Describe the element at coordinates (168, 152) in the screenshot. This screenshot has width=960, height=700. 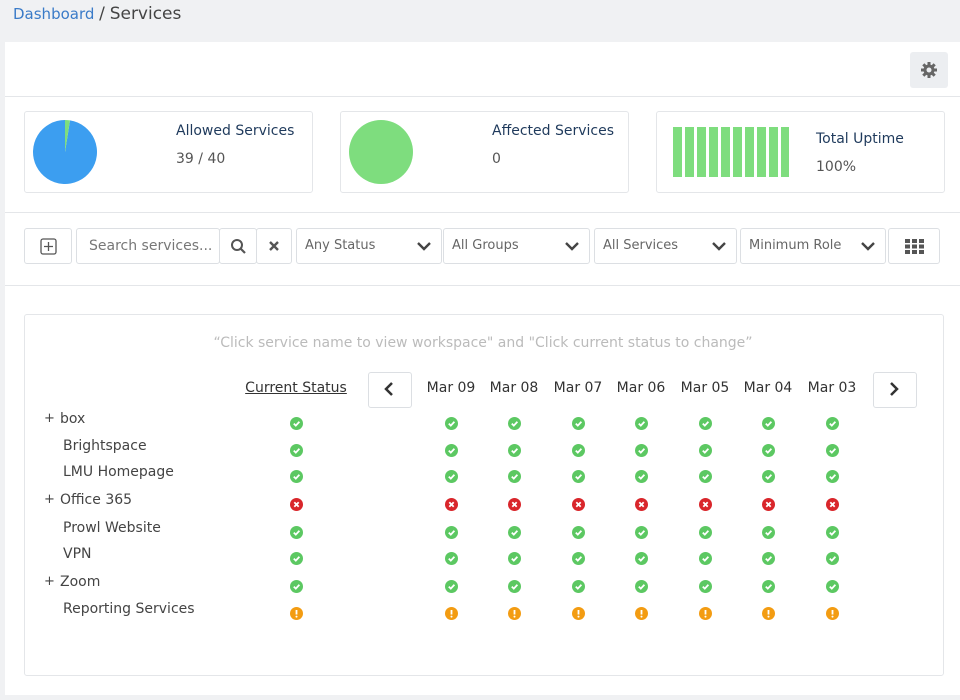
I see `allowed-card: Allowed Services 39 / 40` at that location.